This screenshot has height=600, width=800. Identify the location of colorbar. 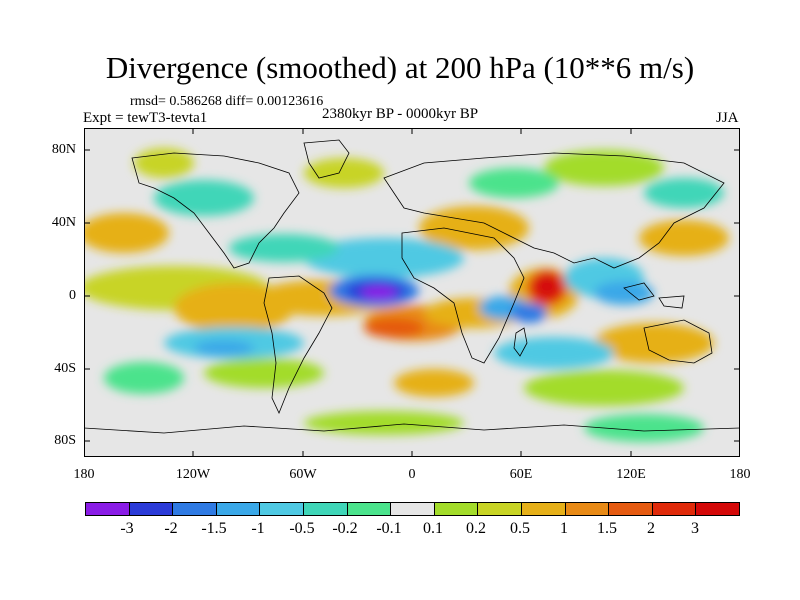
(412, 509).